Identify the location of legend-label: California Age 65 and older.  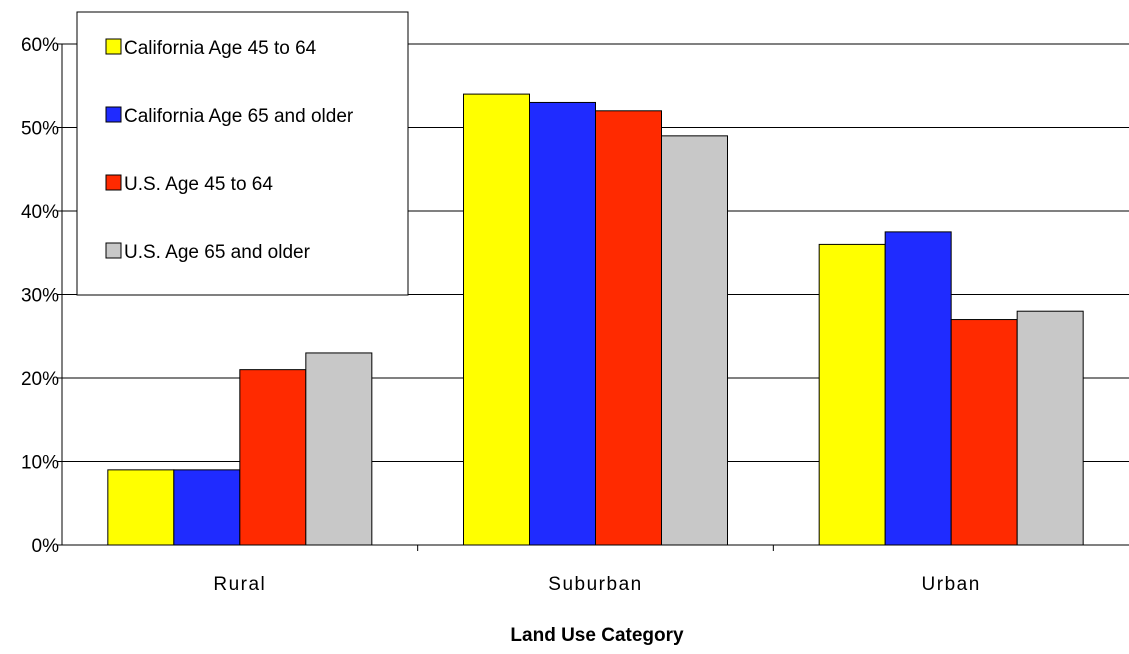
(239, 116).